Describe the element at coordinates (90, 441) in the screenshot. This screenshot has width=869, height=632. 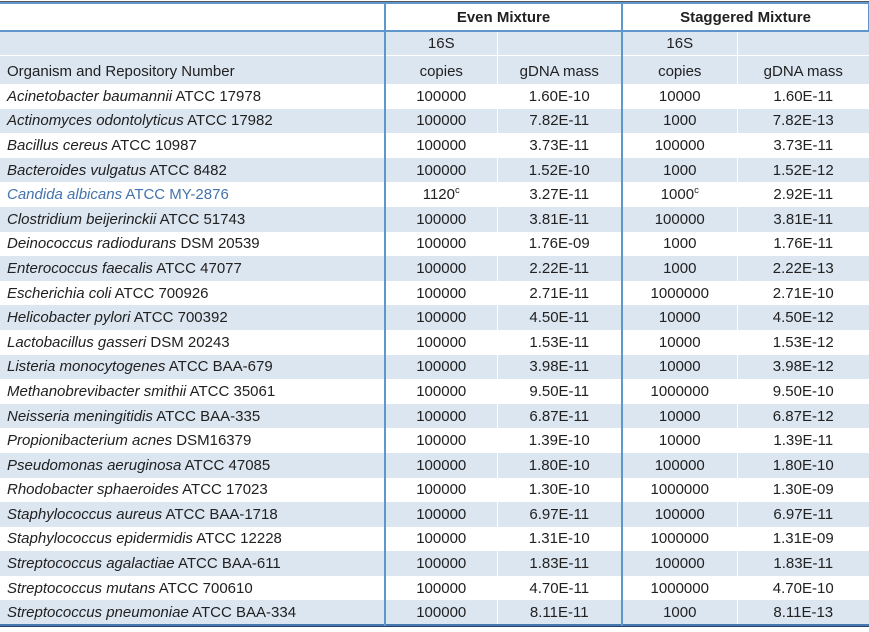
I see `organism-name-italic: Propionibacterium acnes` at that location.